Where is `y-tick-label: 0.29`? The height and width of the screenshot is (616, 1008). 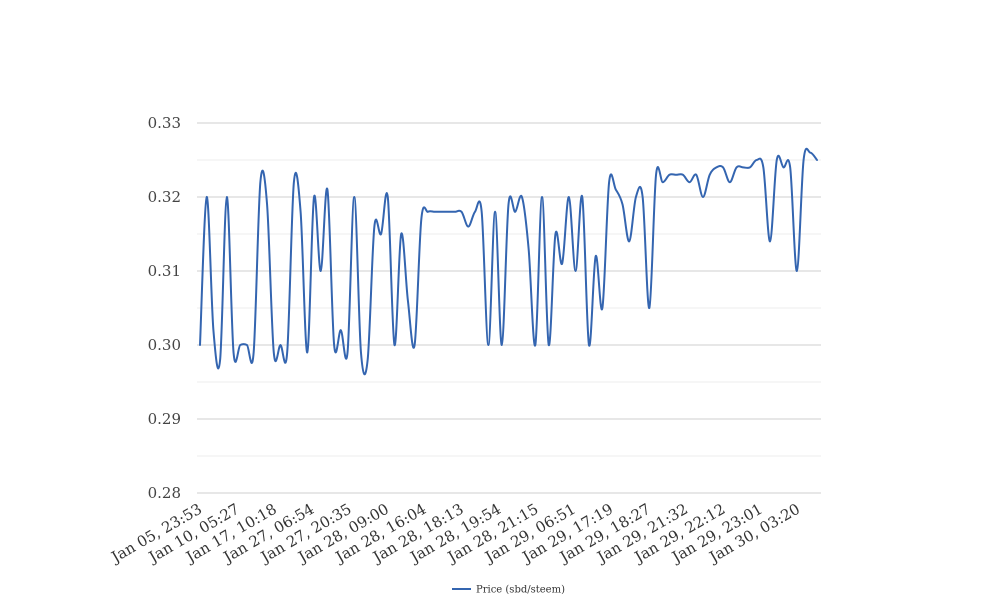 y-tick-label: 0.29 is located at coordinates (164, 419).